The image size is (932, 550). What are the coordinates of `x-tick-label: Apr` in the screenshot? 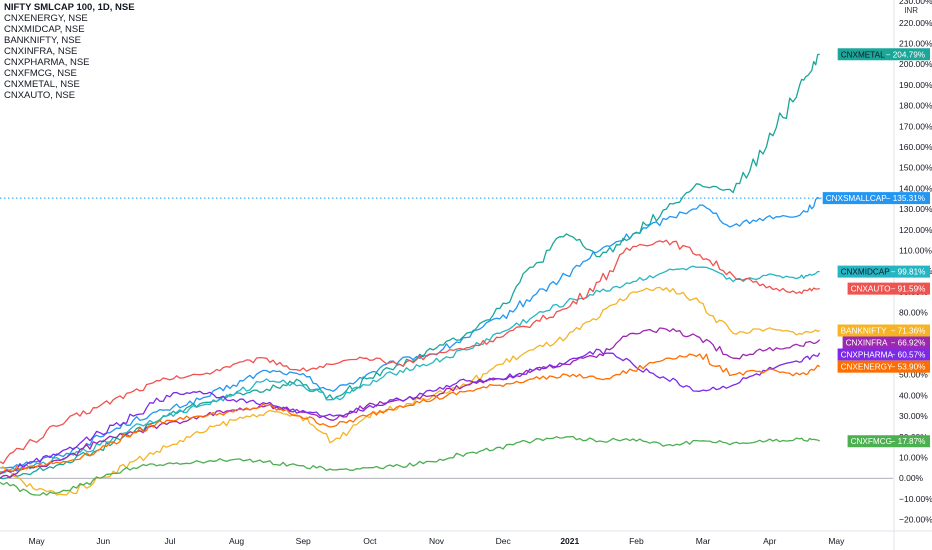 It's located at (769, 541).